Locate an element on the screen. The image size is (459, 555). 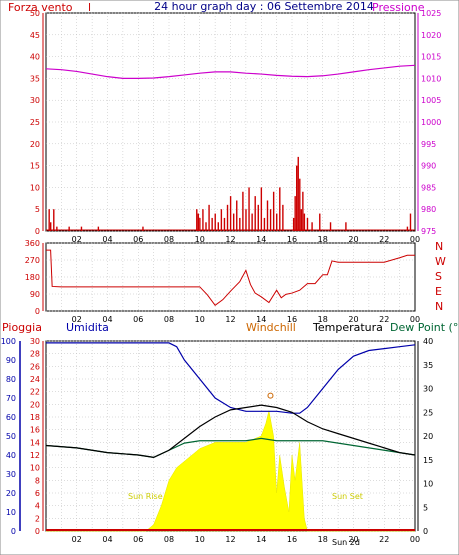
pressure-tick-label: 1025 is located at coordinates (431, 13).